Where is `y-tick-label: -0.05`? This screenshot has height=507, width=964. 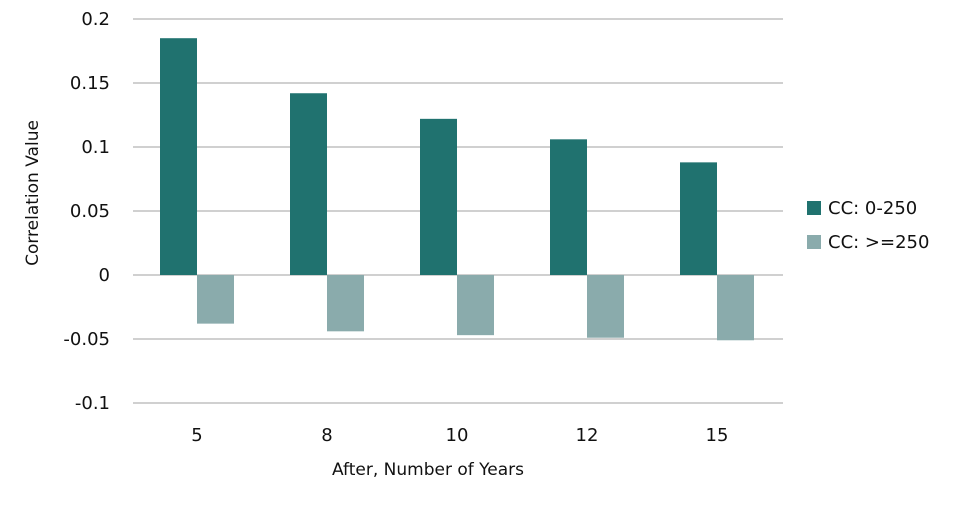
y-tick-label: -0.05 is located at coordinates (86, 339).